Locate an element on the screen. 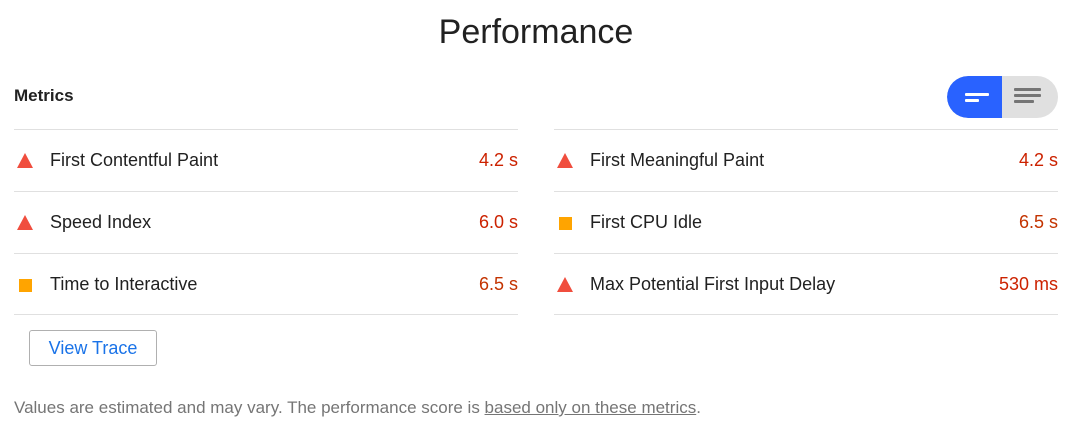 This screenshot has width=1072, height=423. view-trace-button: View Trace is located at coordinates (93, 348).